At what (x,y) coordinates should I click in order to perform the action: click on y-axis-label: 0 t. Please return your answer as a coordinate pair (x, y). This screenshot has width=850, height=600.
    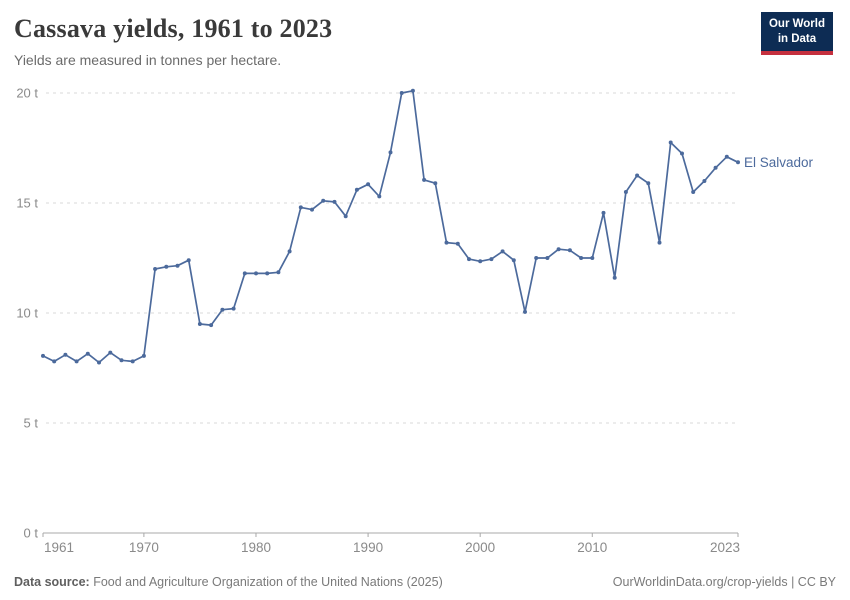
    Looking at the image, I should click on (31, 533).